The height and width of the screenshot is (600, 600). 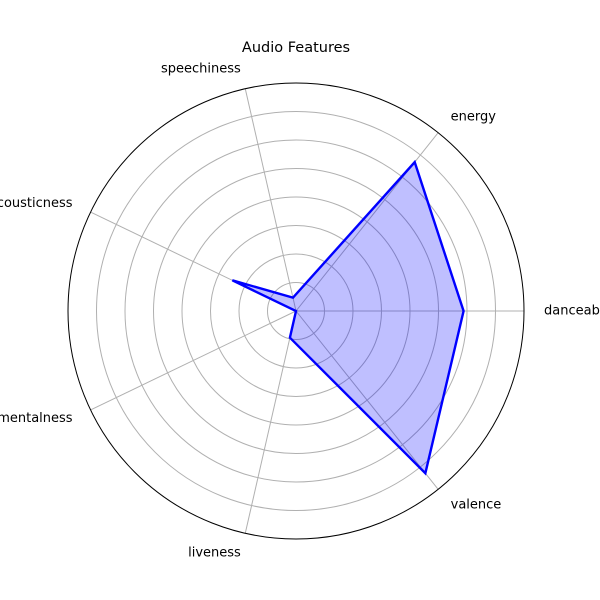 What do you see at coordinates (367, 400) in the screenshot?
I see `spoke-valence` at bounding box center [367, 400].